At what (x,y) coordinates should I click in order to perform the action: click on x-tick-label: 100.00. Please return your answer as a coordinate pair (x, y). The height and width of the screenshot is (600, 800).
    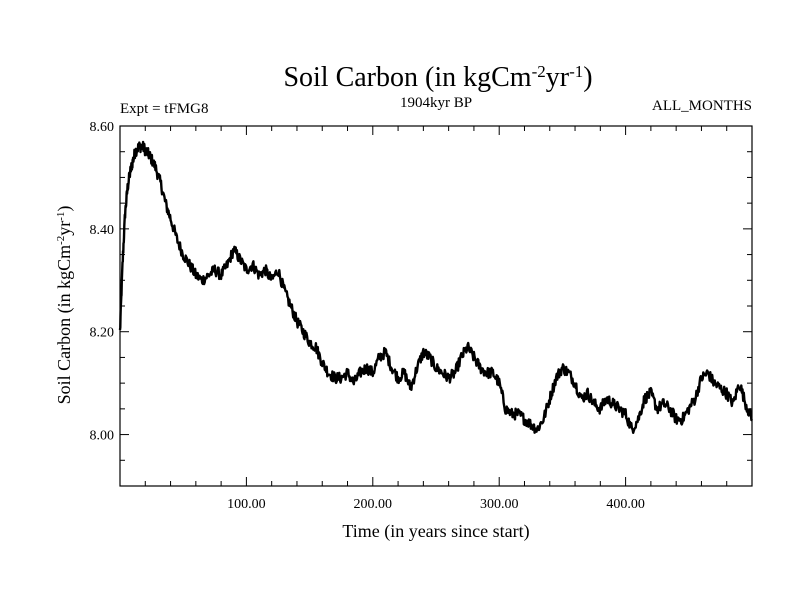
    Looking at the image, I should click on (246, 504).